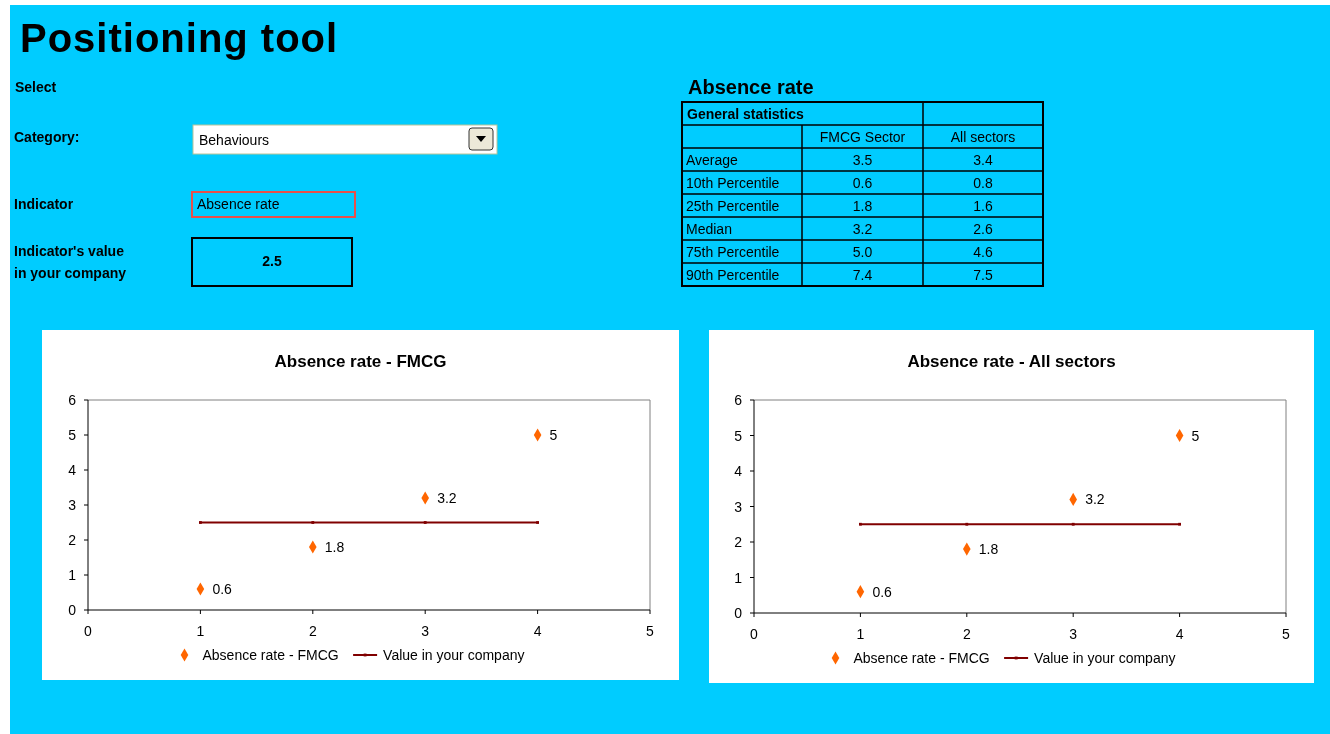 Image resolution: width=1330 pixels, height=734 pixels. What do you see at coordinates (360, 361) in the screenshot?
I see `chart-title: Absence rate - FMCG` at bounding box center [360, 361].